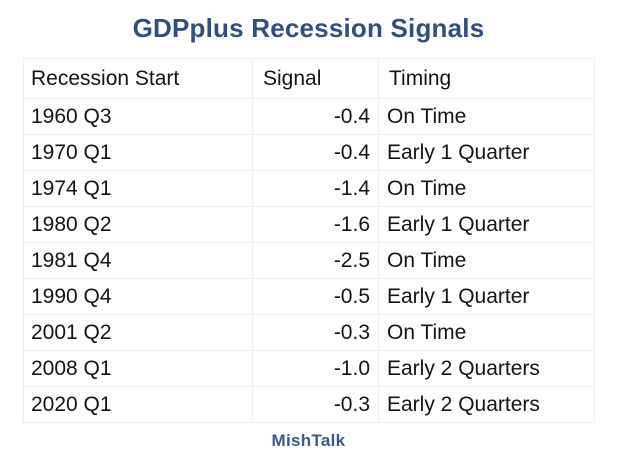  I want to click on table-row: 2008 Q1 -1.0 Early 2 Quarters, so click(309, 368).